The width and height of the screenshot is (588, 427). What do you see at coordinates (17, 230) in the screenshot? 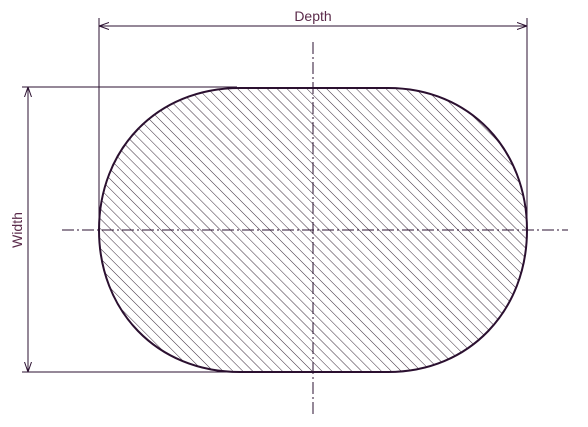
I see `width-label: Width` at bounding box center [17, 230].